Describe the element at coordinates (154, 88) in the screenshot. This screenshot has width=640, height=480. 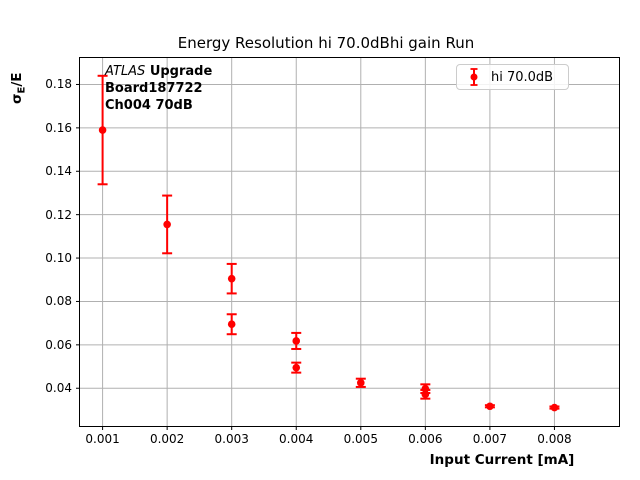
I see `annotation-line-2: Board187722` at that location.